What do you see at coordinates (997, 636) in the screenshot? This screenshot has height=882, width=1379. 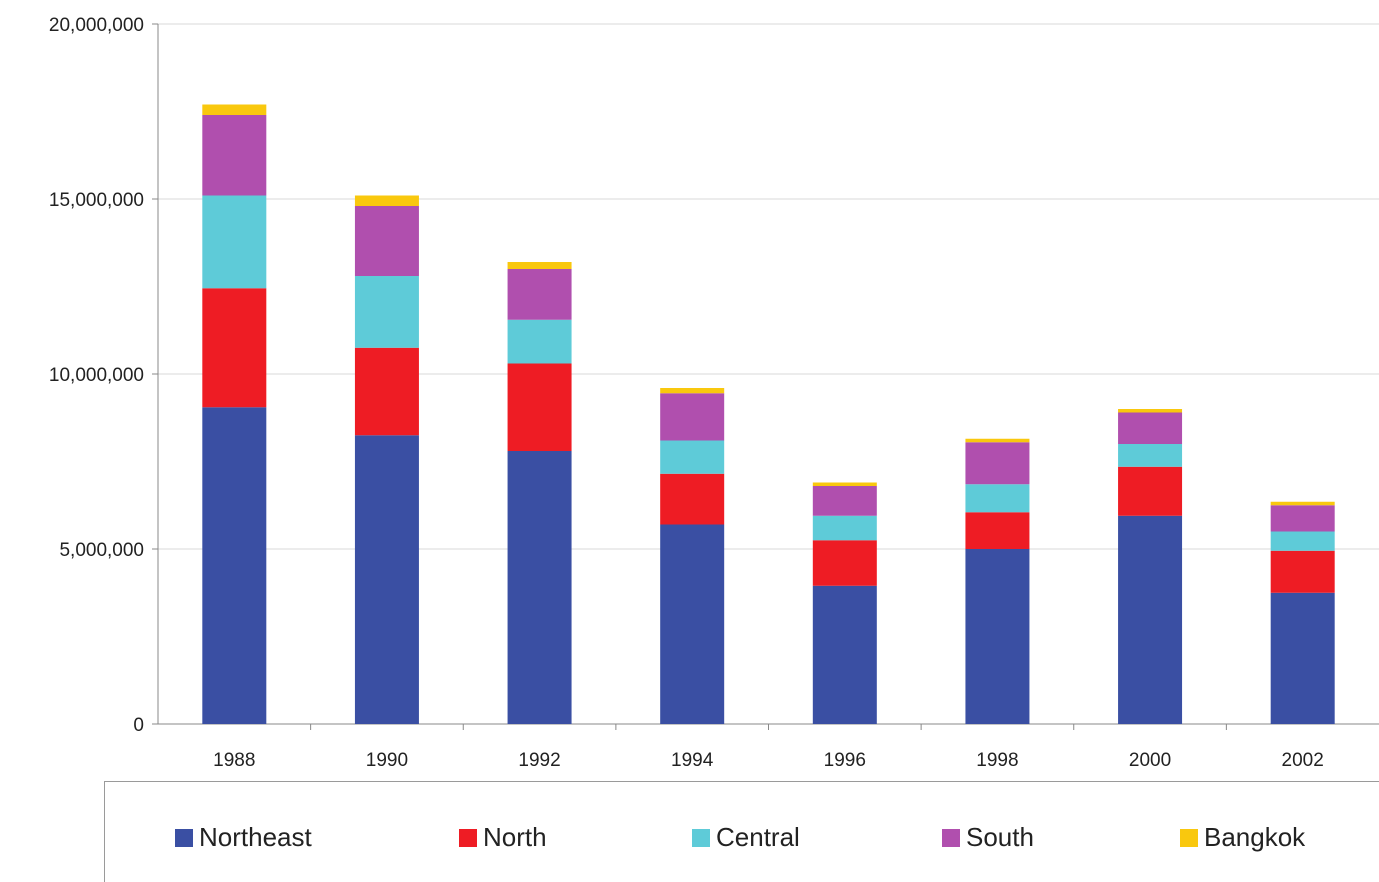 I see `bar-segment-northeast-1998` at bounding box center [997, 636].